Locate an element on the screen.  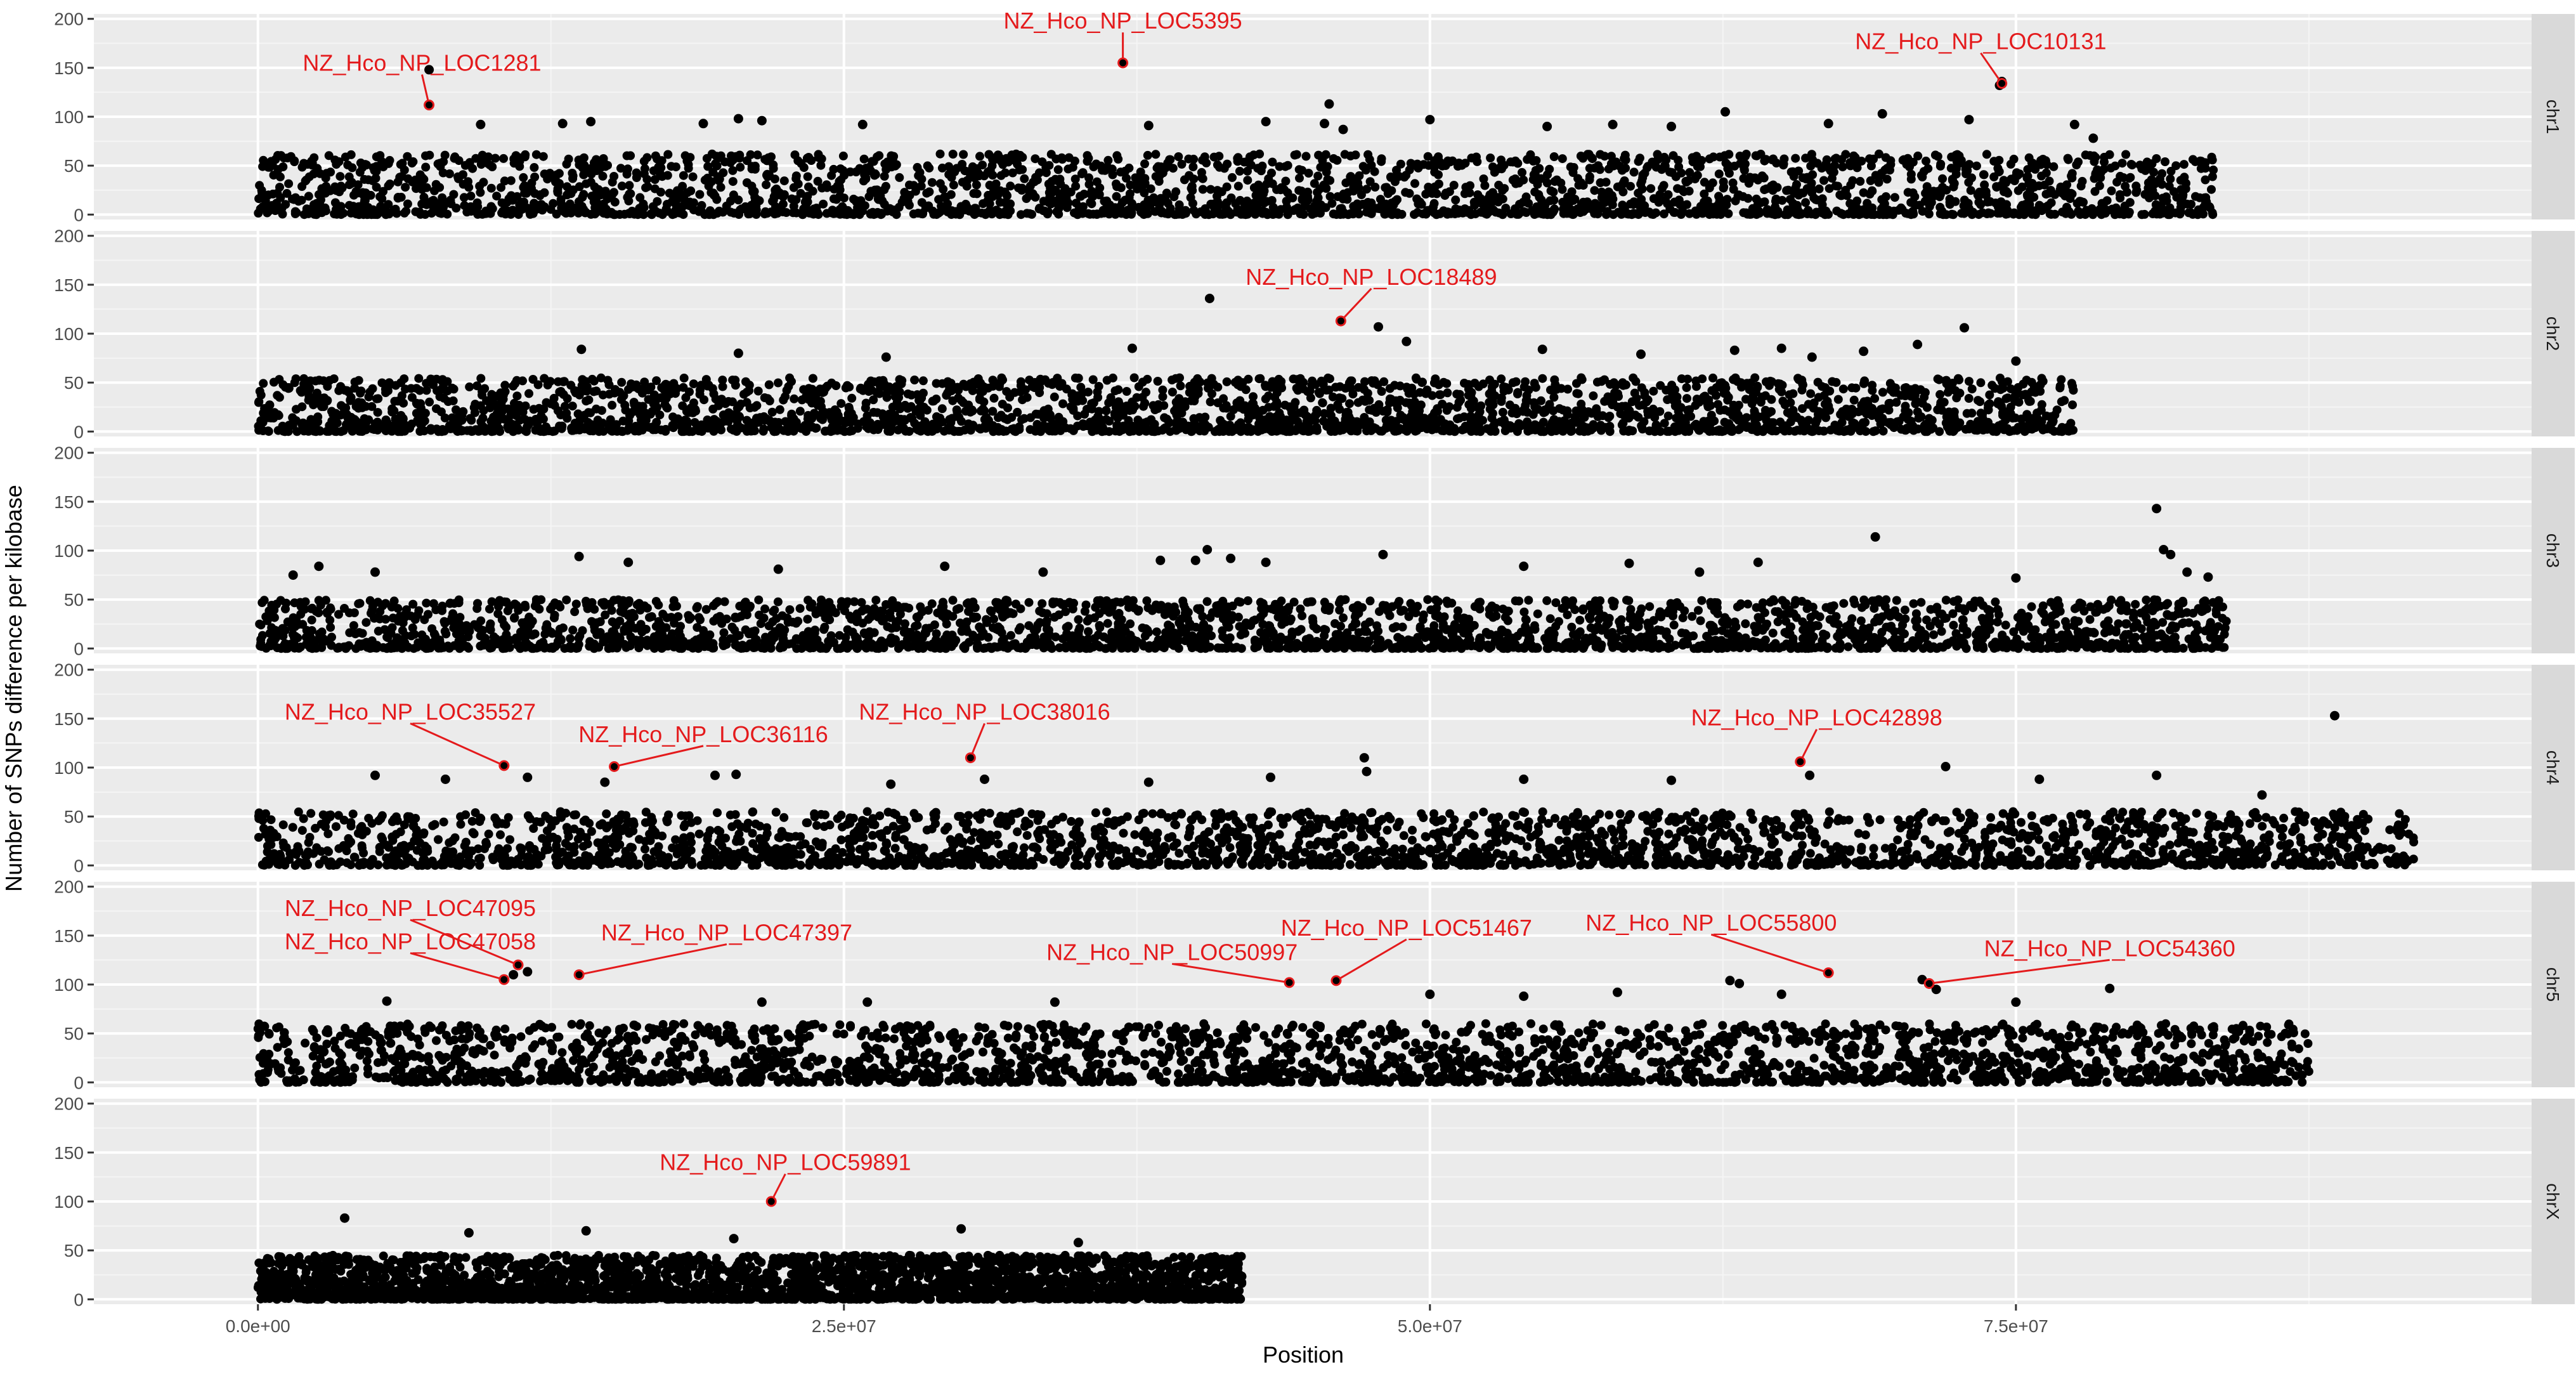
y-tick-label: 0 is located at coordinates (79, 215).